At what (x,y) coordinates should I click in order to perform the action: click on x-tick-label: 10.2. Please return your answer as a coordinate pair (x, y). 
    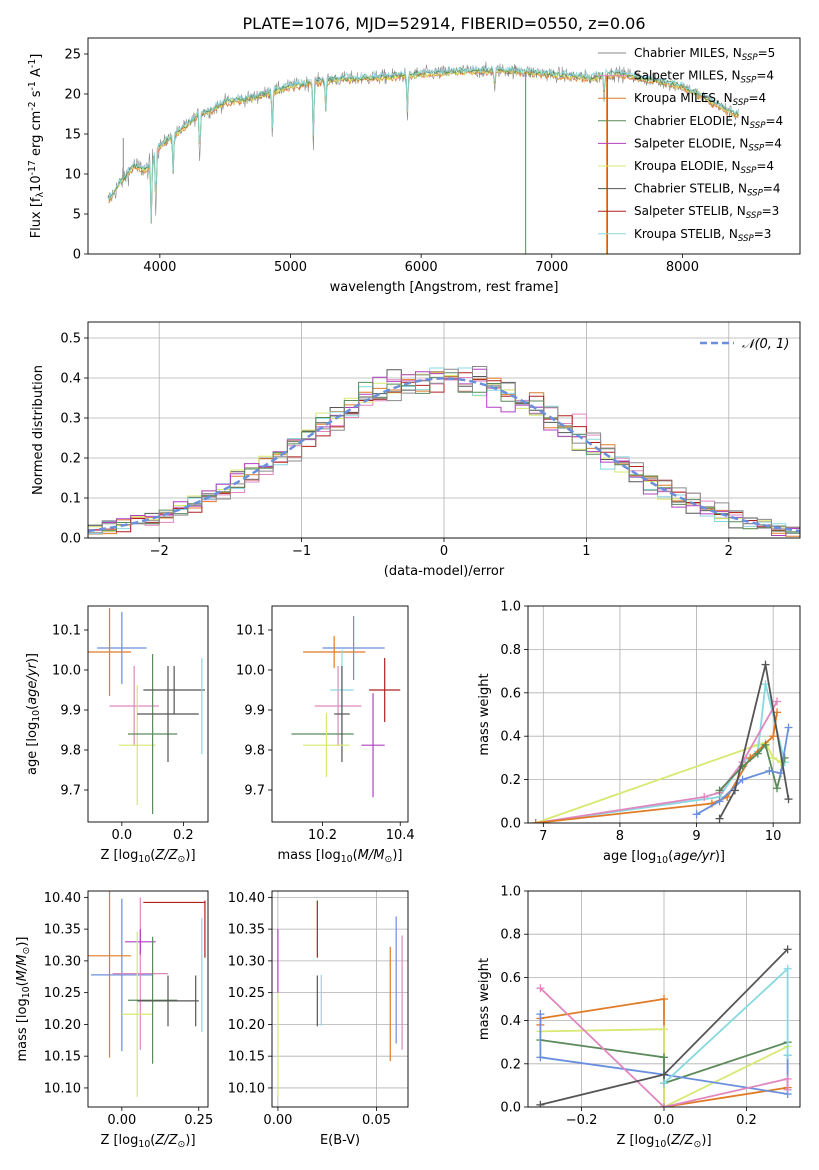
    Looking at the image, I should click on (322, 835).